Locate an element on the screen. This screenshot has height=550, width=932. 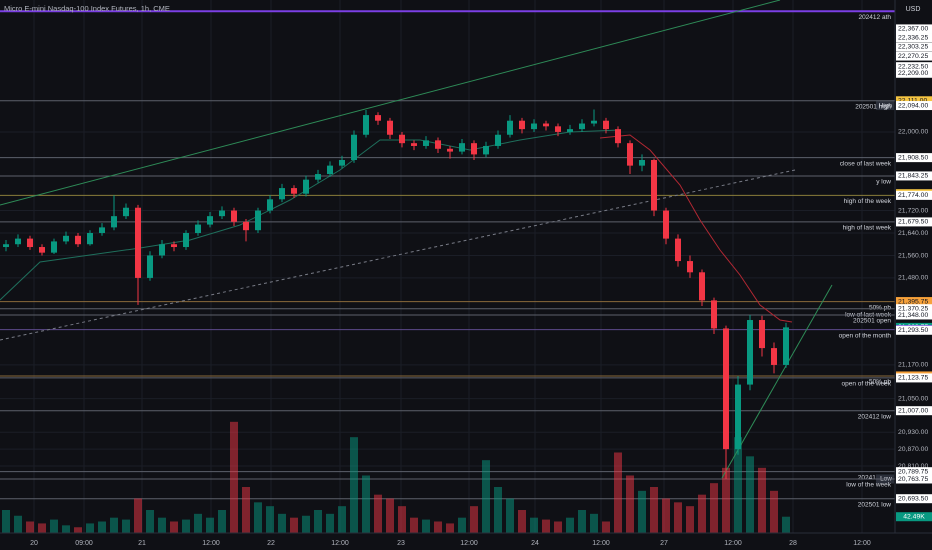
y-tick-label: 21,560.00 is located at coordinates (913, 255).